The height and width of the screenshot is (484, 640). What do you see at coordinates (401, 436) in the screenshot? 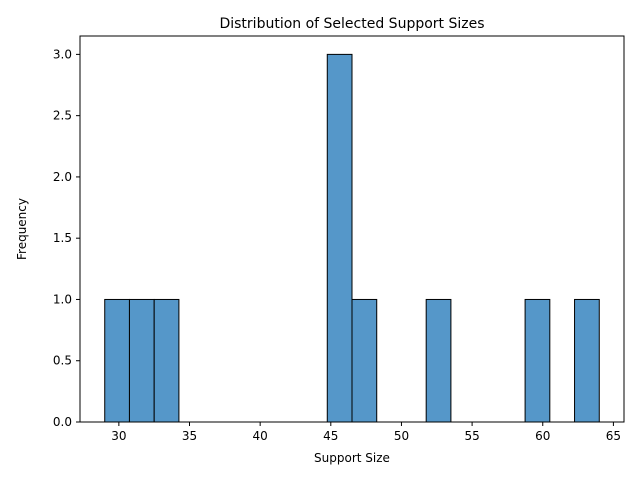
I see `x-tick-label: 50` at bounding box center [401, 436].